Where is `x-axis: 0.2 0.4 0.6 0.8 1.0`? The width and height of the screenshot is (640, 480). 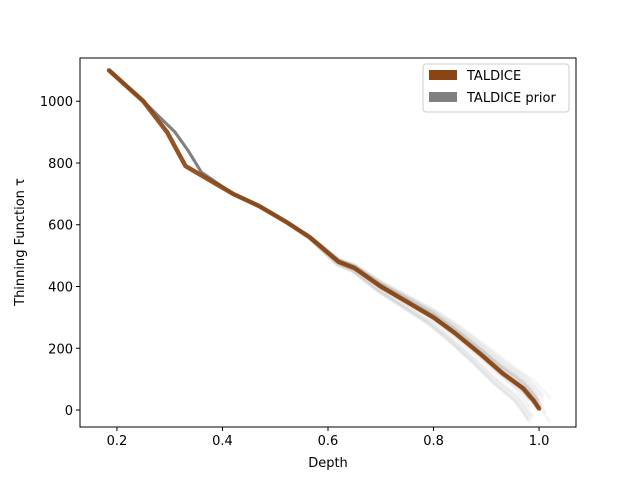
x-axis: 0.2 0.4 0.6 0.8 1.0 is located at coordinates (328, 438).